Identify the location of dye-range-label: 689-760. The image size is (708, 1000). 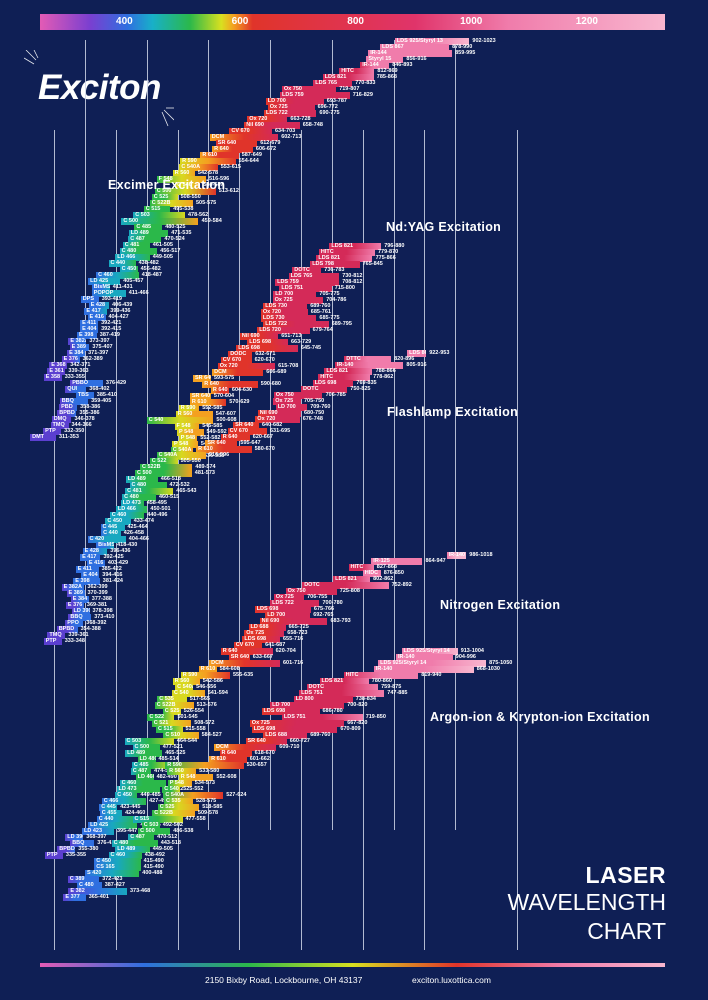
(320, 735).